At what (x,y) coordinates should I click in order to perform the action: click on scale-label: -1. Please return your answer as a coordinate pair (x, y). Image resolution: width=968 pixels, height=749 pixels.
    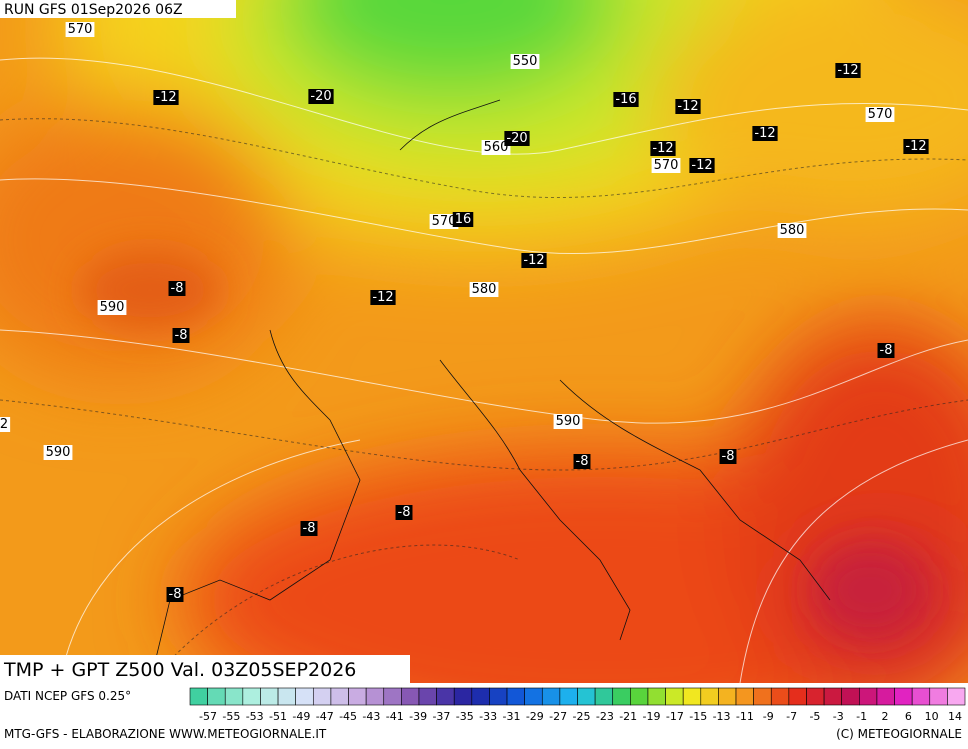
    Looking at the image, I should click on (861, 716).